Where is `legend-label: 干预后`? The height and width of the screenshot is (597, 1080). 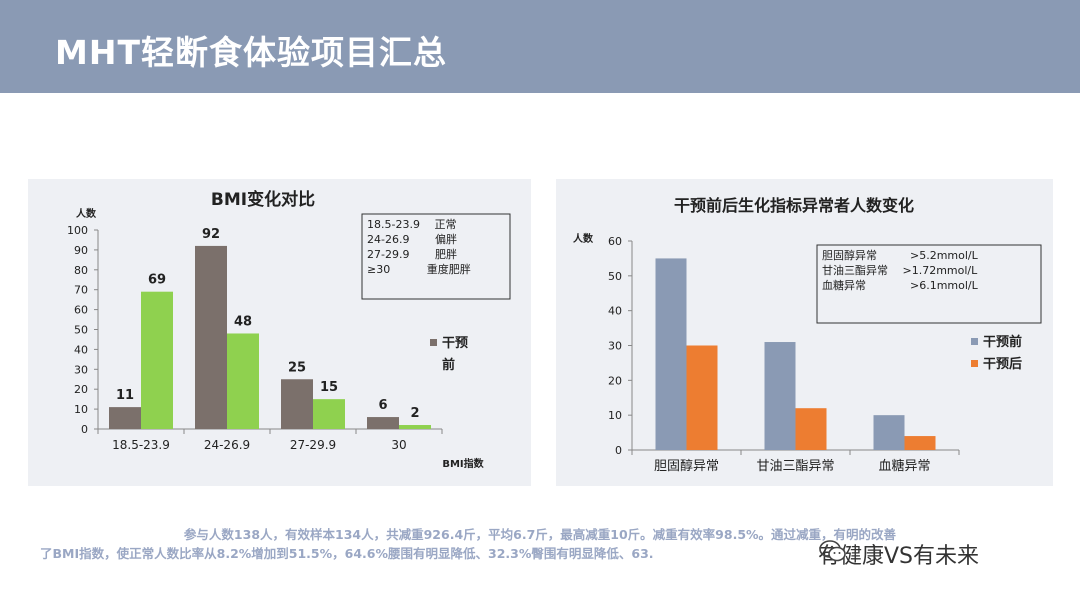
legend-label: 干预后 is located at coordinates (1002, 364).